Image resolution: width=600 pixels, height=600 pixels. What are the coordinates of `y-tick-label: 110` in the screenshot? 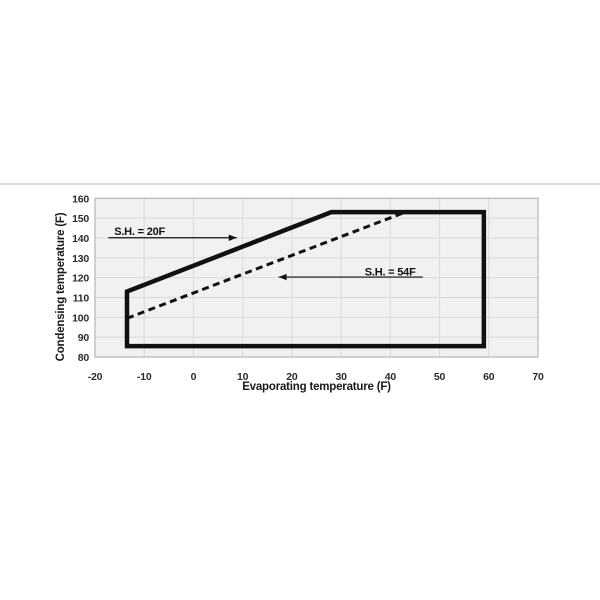 It's located at (81, 298).